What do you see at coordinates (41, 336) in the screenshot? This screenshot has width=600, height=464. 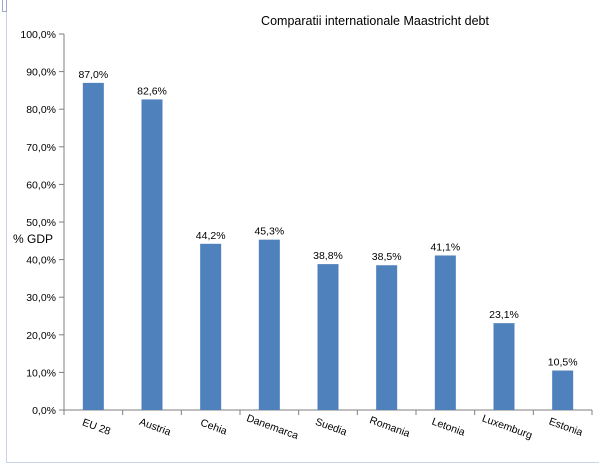 I see `y-tick-label: 20,0%` at bounding box center [41, 336].